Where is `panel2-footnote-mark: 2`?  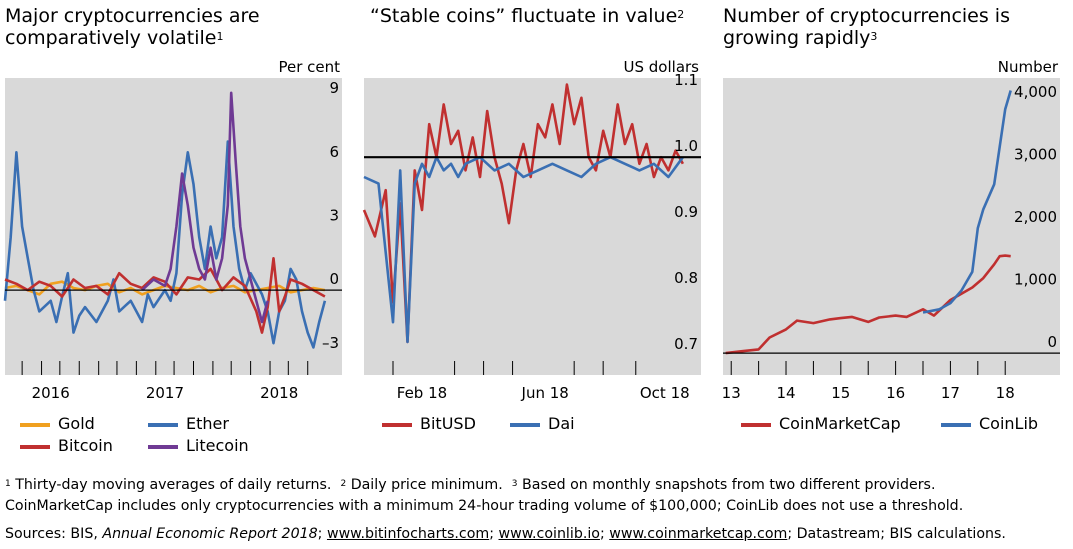
panel2-footnote-mark: 2 is located at coordinates (681, 14).